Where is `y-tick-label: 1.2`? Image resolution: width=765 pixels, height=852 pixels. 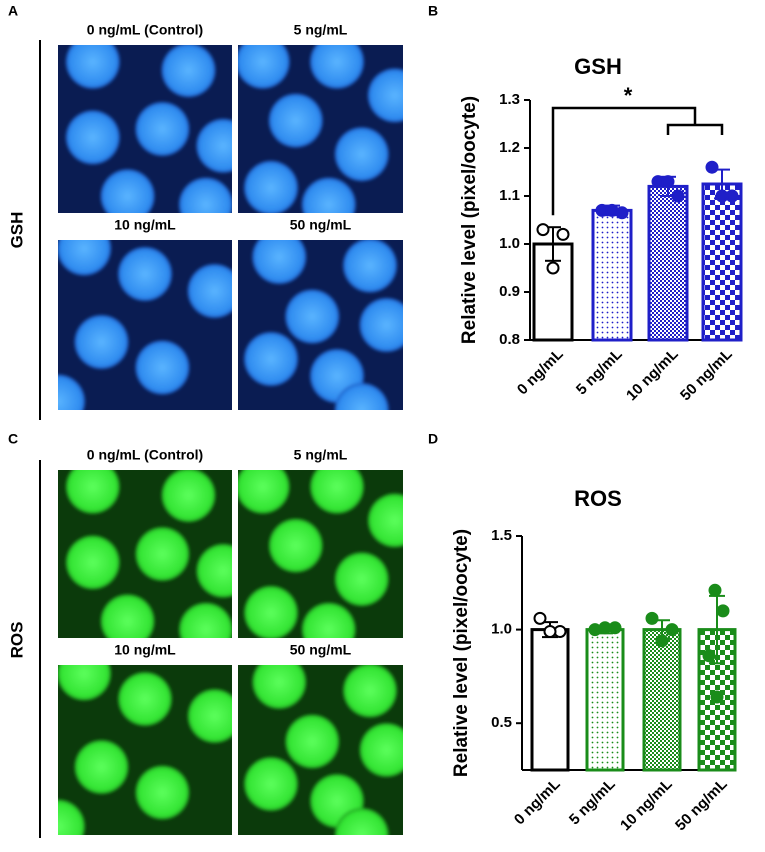
y-tick-label: 1.2 is located at coordinates (509, 147).